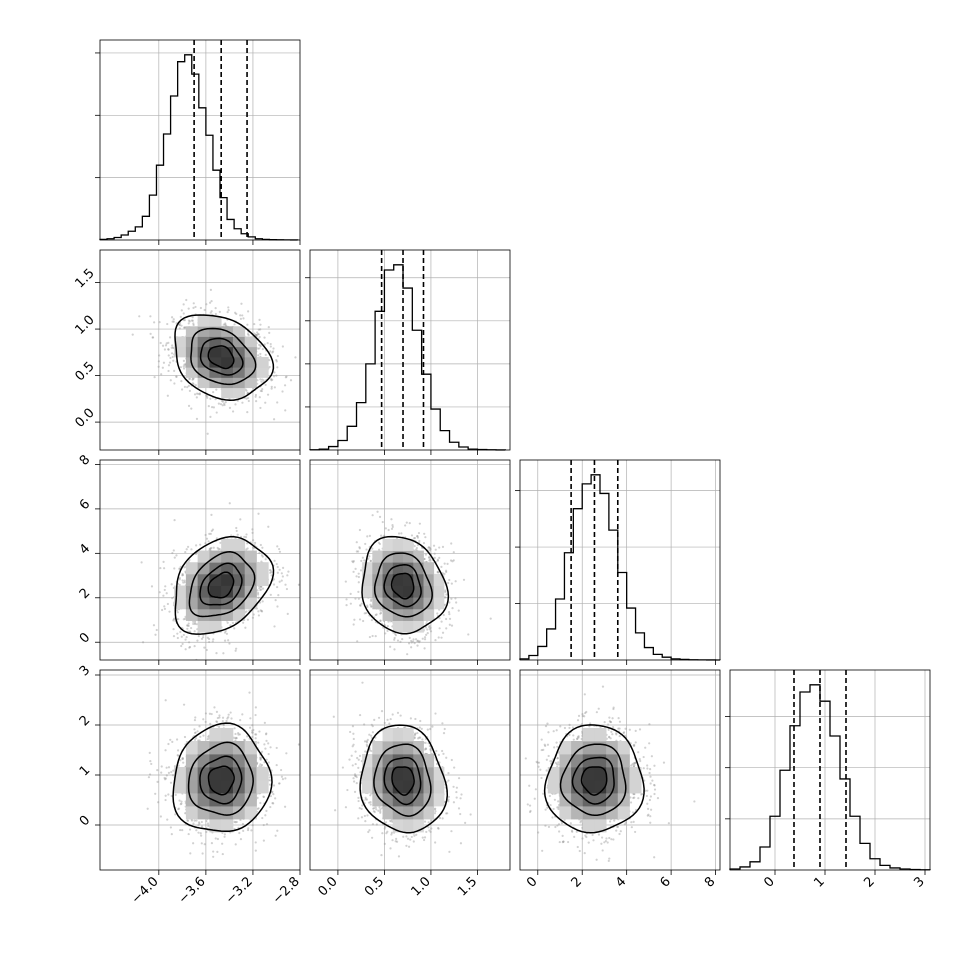 The width and height of the screenshot is (970, 970). I want to click on axes-frame, so click(200, 350).